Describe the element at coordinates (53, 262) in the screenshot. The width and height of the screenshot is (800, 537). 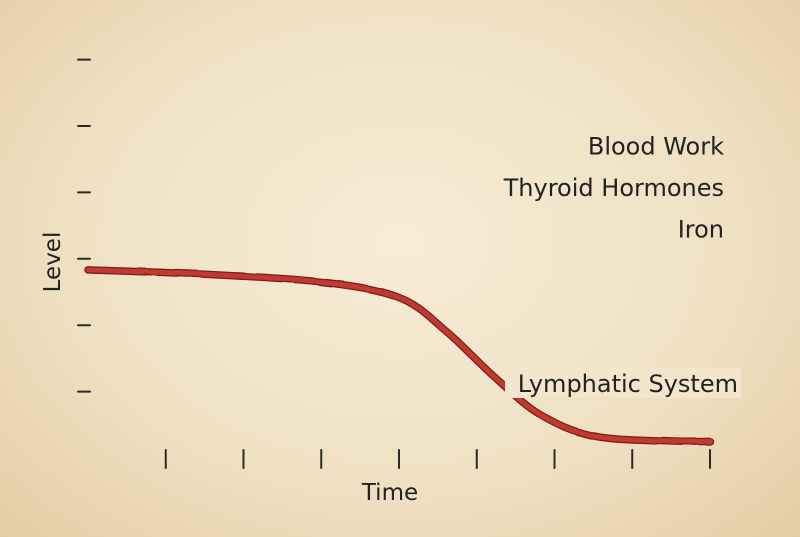
I see `y-axis-label: Level` at that location.